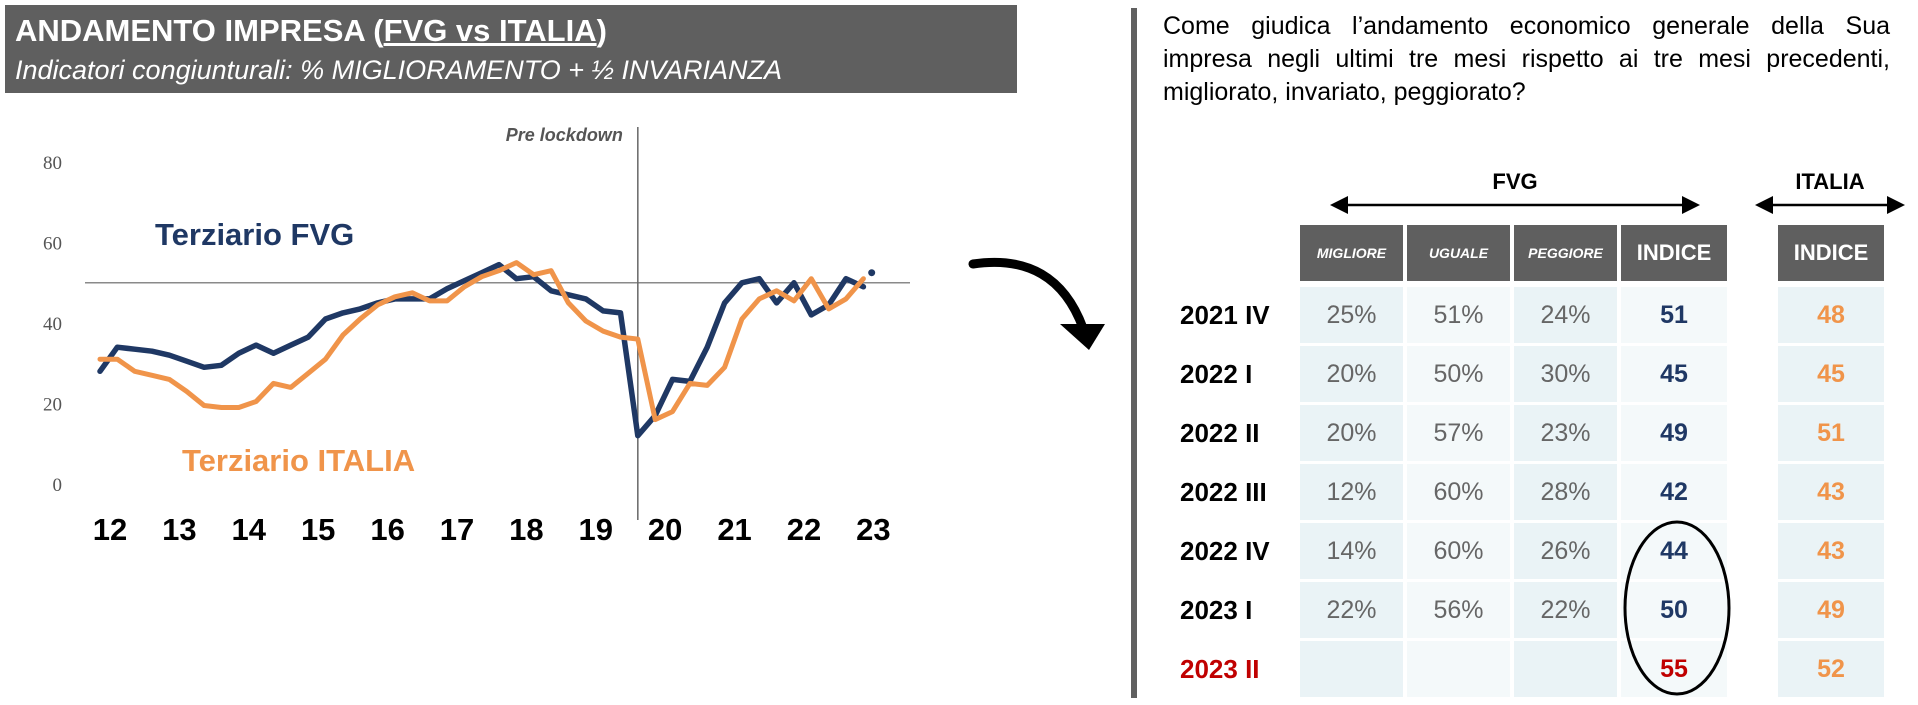 This screenshot has width=1918, height=705. I want to click on cell-italia: 52, so click(1831, 669).